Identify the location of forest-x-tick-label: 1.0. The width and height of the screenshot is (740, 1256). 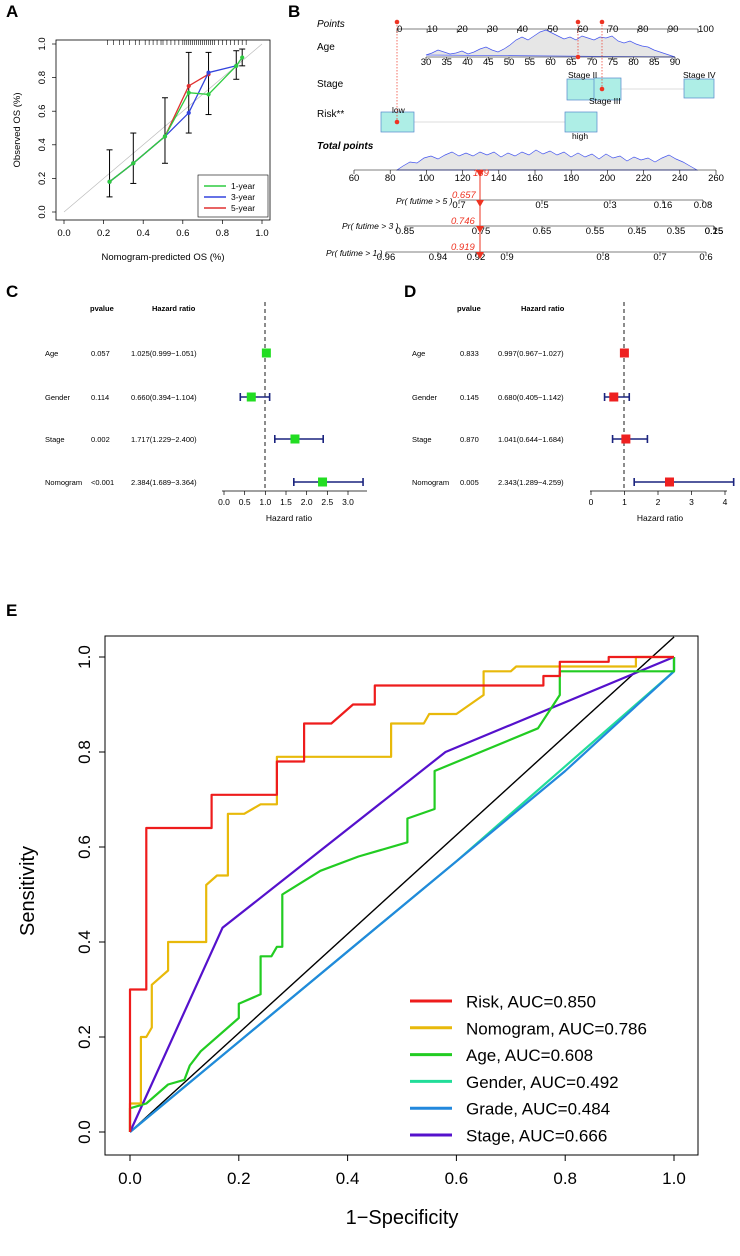
(265, 502).